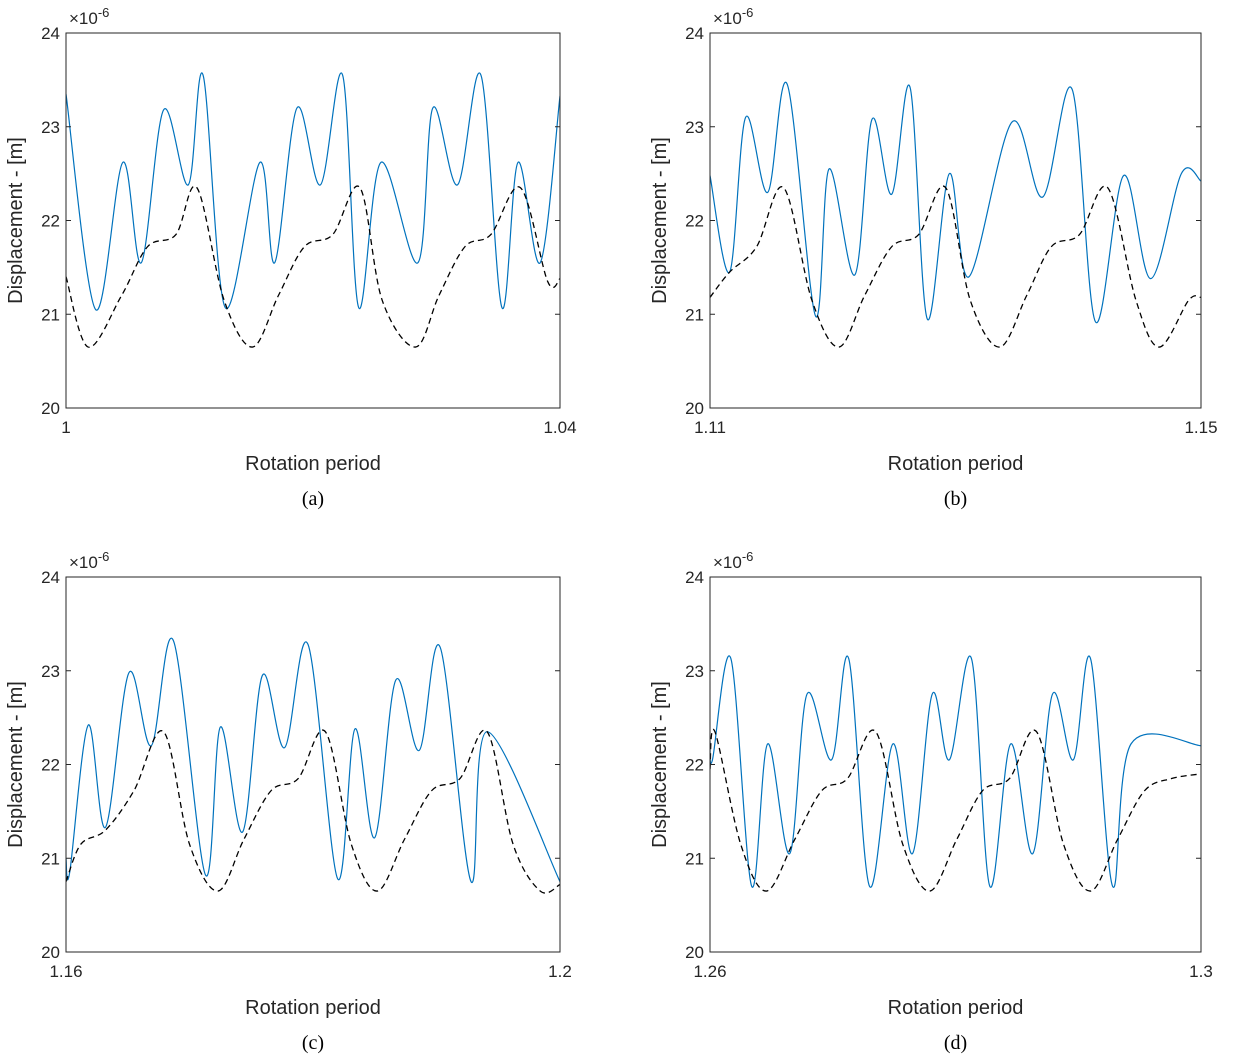 The width and height of the screenshot is (1235, 1059). I want to click on x-tick-label: 1.16, so click(65, 971).